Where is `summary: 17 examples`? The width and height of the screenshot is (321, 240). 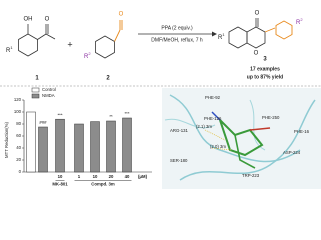
summary: 17 examples is located at coordinates (265, 69).